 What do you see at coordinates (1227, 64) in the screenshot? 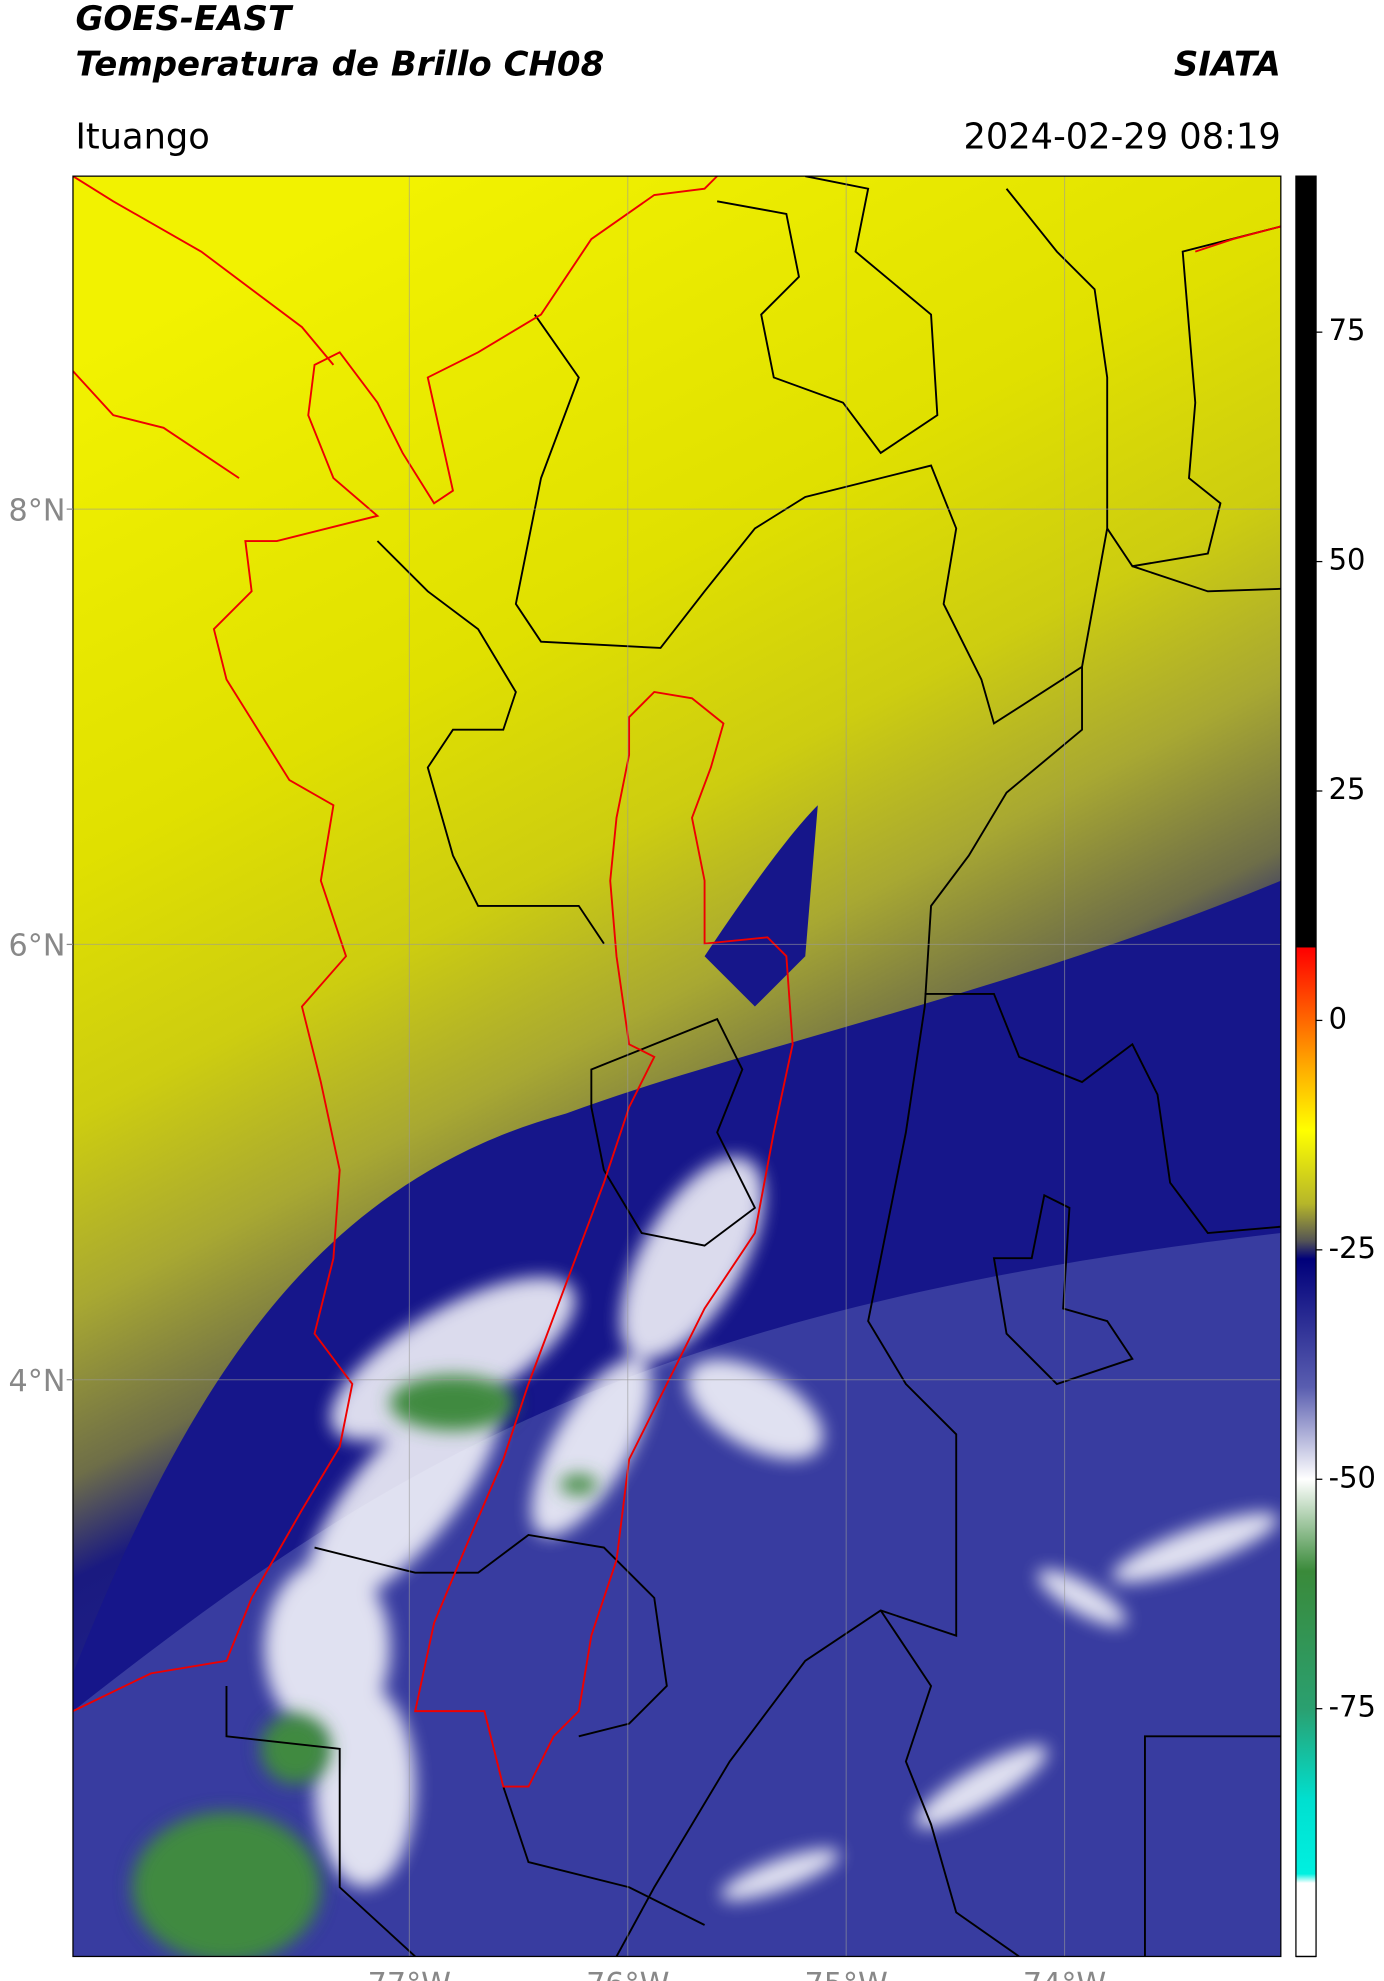
I see `organization: SIATA` at bounding box center [1227, 64].